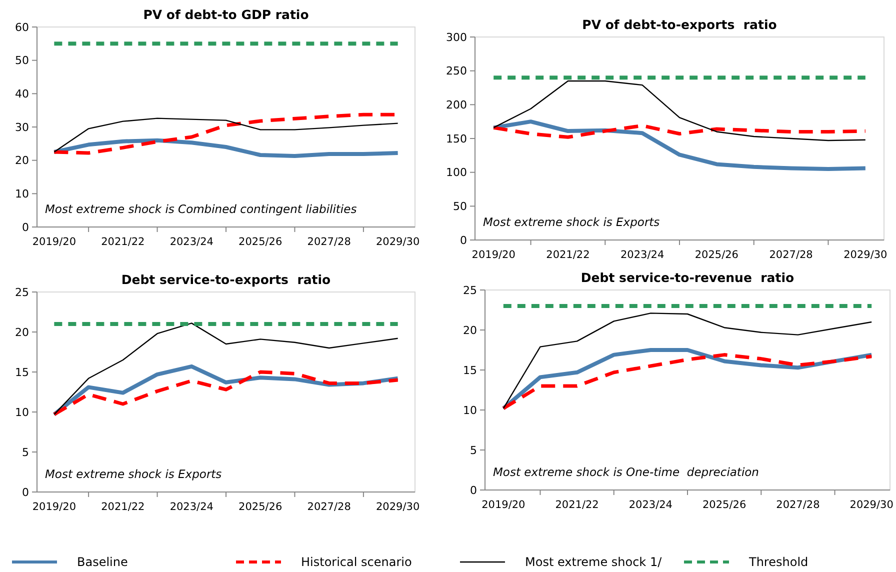 This screenshot has height=572, width=896. What do you see at coordinates (456, 173) in the screenshot?
I see `y-tick-label: 100` at bounding box center [456, 173].